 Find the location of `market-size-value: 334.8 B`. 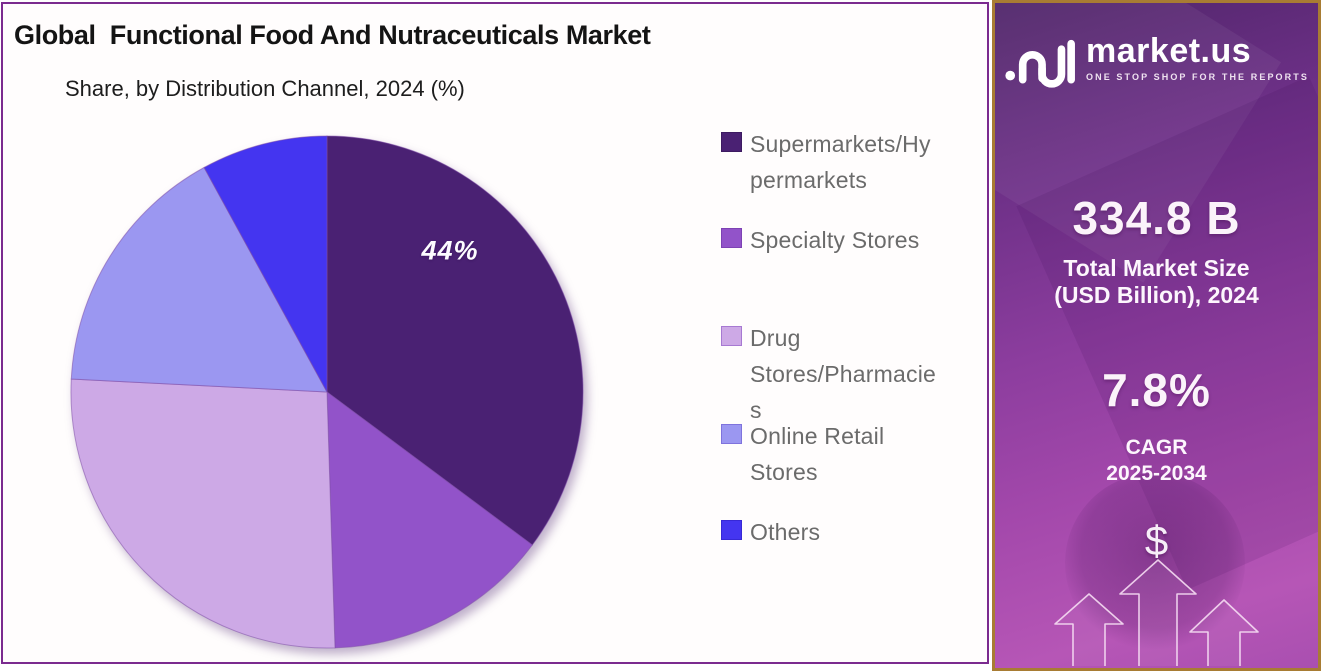

market-size-value: 334.8 B is located at coordinates (1156, 218).